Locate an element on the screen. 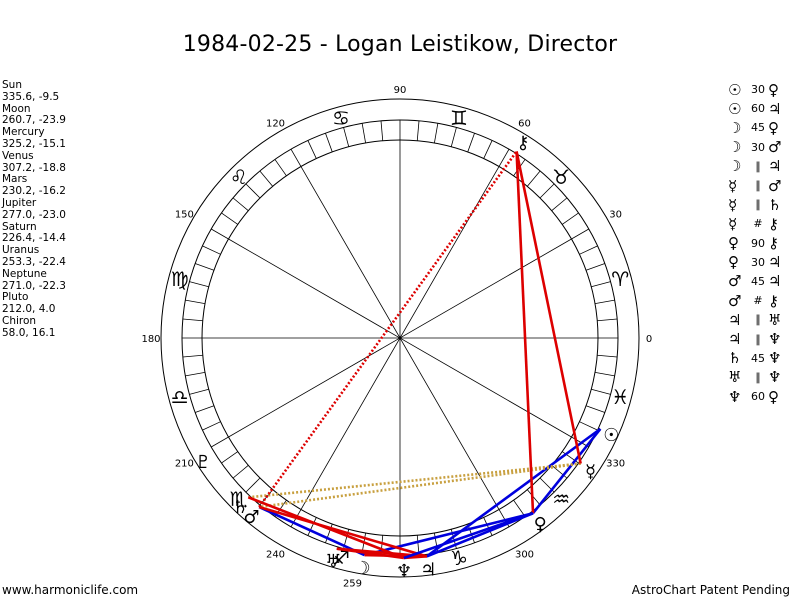 The height and width of the screenshot is (600, 800). planet-position-jupiter: 277.0, -23.0 is located at coordinates (34, 214).